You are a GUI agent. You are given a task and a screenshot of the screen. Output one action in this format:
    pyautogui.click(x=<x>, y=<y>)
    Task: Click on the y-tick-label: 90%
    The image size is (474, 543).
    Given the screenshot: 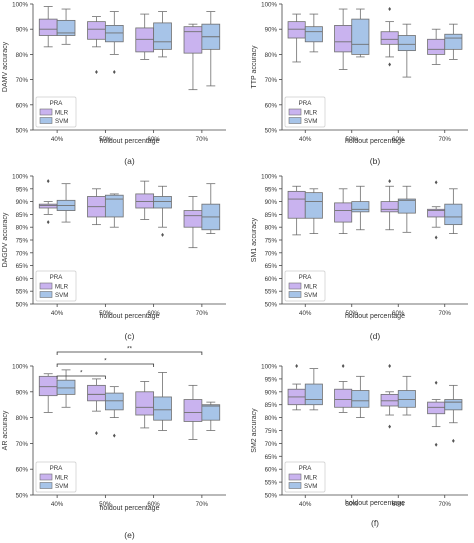 What is the action you would take?
    pyautogui.click(x=271, y=392)
    